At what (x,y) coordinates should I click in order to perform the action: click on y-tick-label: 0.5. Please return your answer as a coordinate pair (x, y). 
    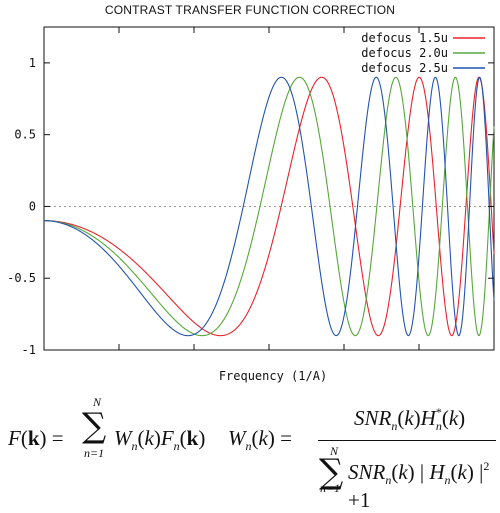
    Looking at the image, I should click on (25, 135).